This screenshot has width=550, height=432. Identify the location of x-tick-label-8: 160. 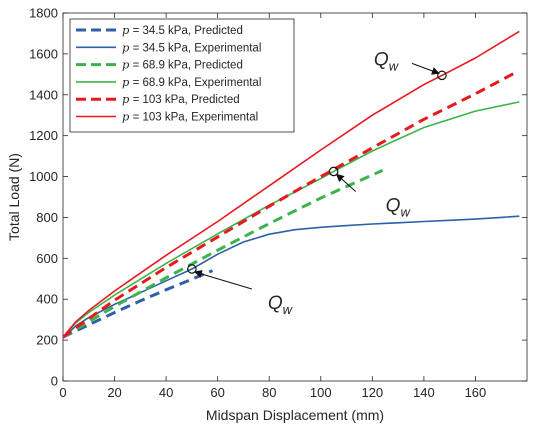
(476, 392).